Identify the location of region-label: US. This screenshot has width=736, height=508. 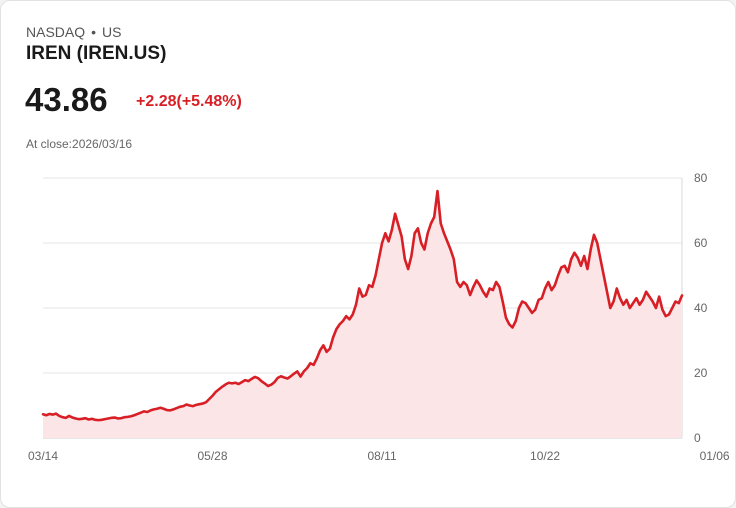
(112, 32).